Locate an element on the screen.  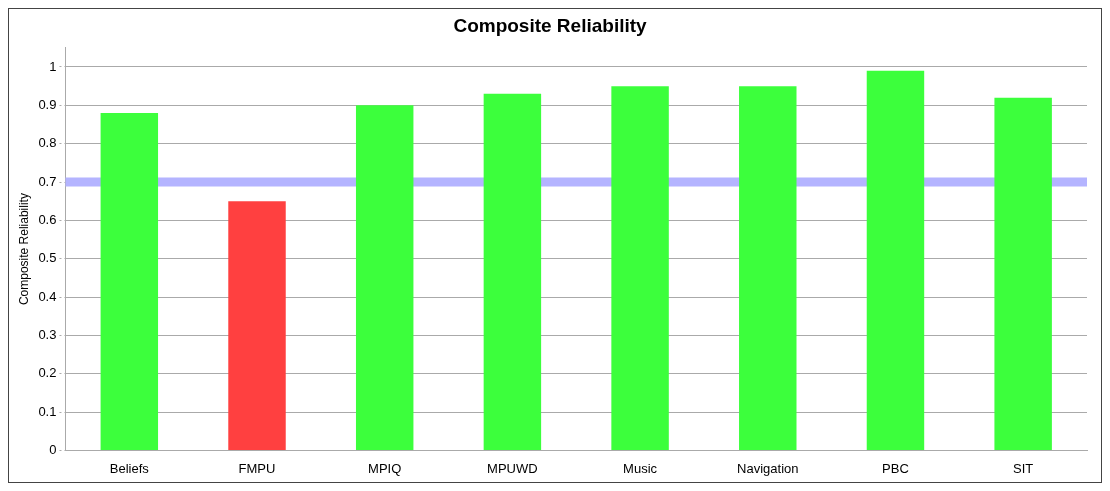
y-tick-label: 0.9 is located at coordinates (47, 104).